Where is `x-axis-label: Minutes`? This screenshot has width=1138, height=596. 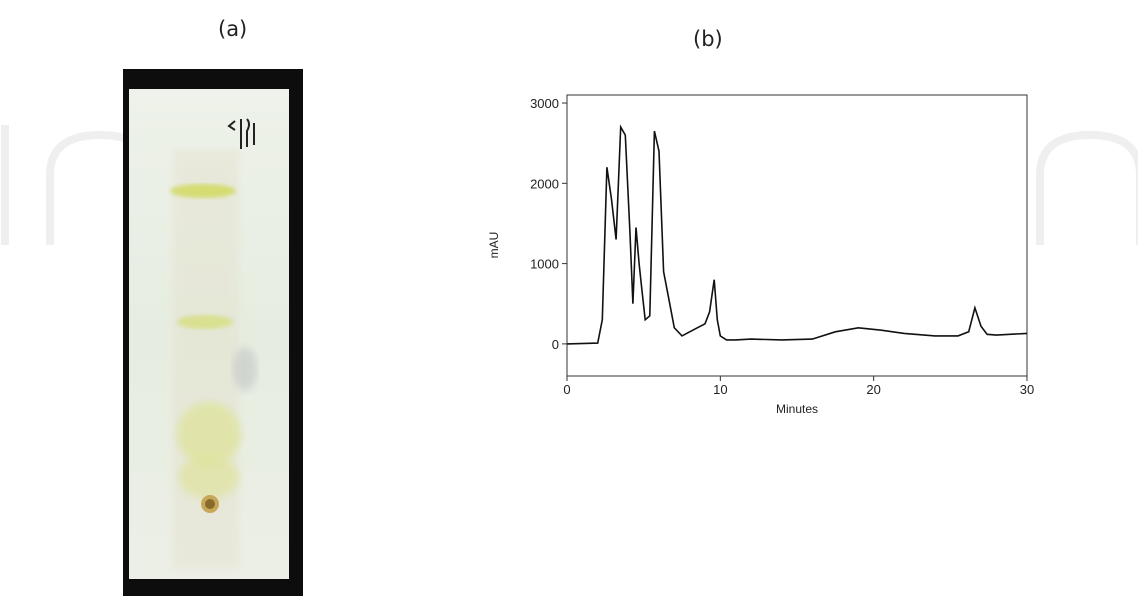 x-axis-label: Minutes is located at coordinates (797, 409).